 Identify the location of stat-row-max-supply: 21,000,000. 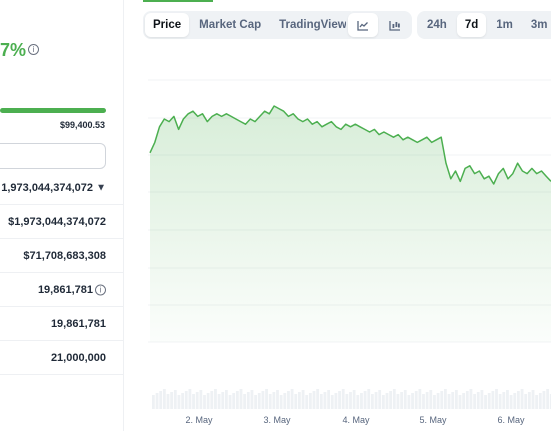
(62, 358).